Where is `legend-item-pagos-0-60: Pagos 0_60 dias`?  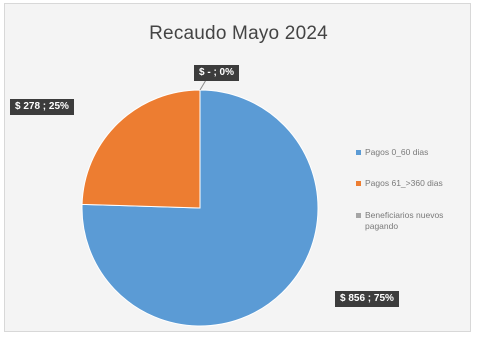 legend-item-pagos-0-60: Pagos 0_60 dias is located at coordinates (415, 152).